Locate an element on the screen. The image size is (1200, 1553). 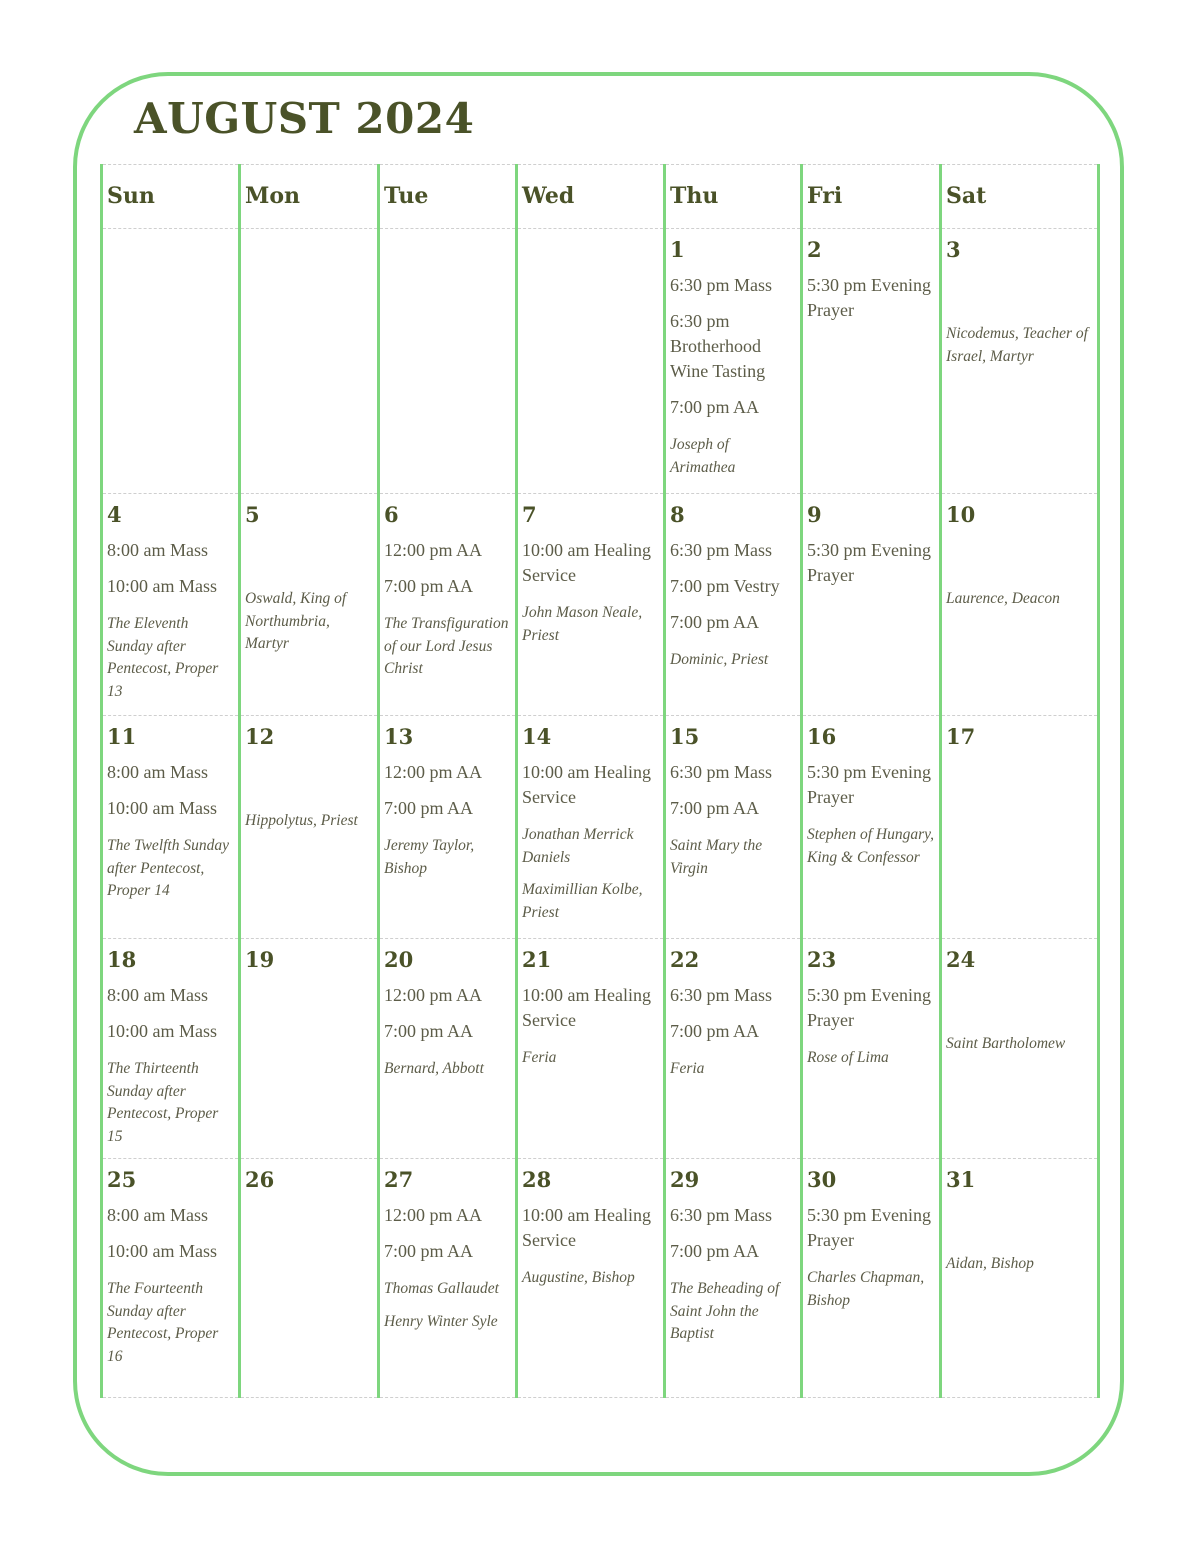
event: 10:00 am Mass is located at coordinates (162, 1251).